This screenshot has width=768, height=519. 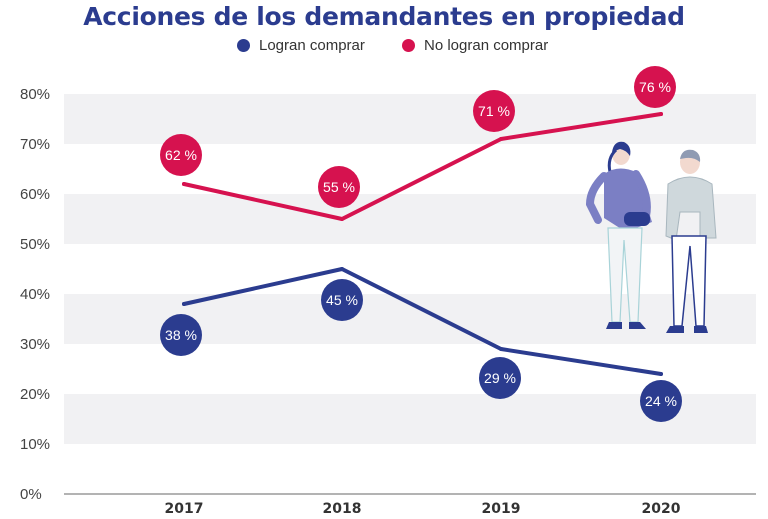 What do you see at coordinates (35, 244) in the screenshot?
I see `y-tick-label: 50%` at bounding box center [35, 244].